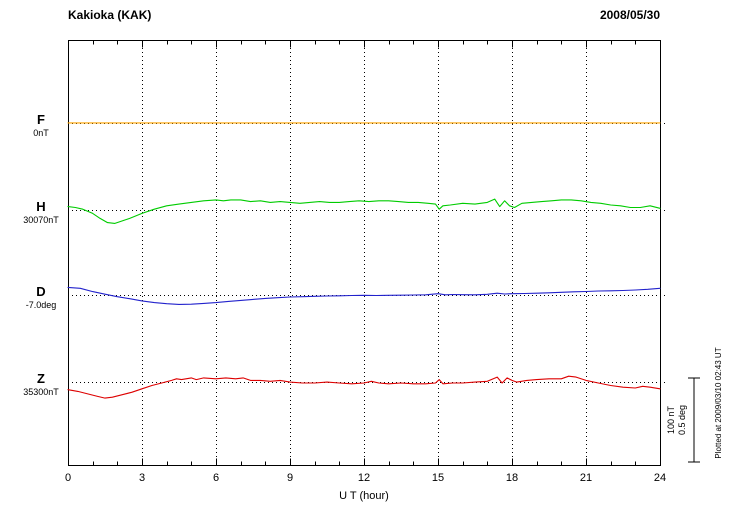  I want to click on plotted-at-note: Plotted at 2009/03/10 02:43 UT, so click(718, 402).